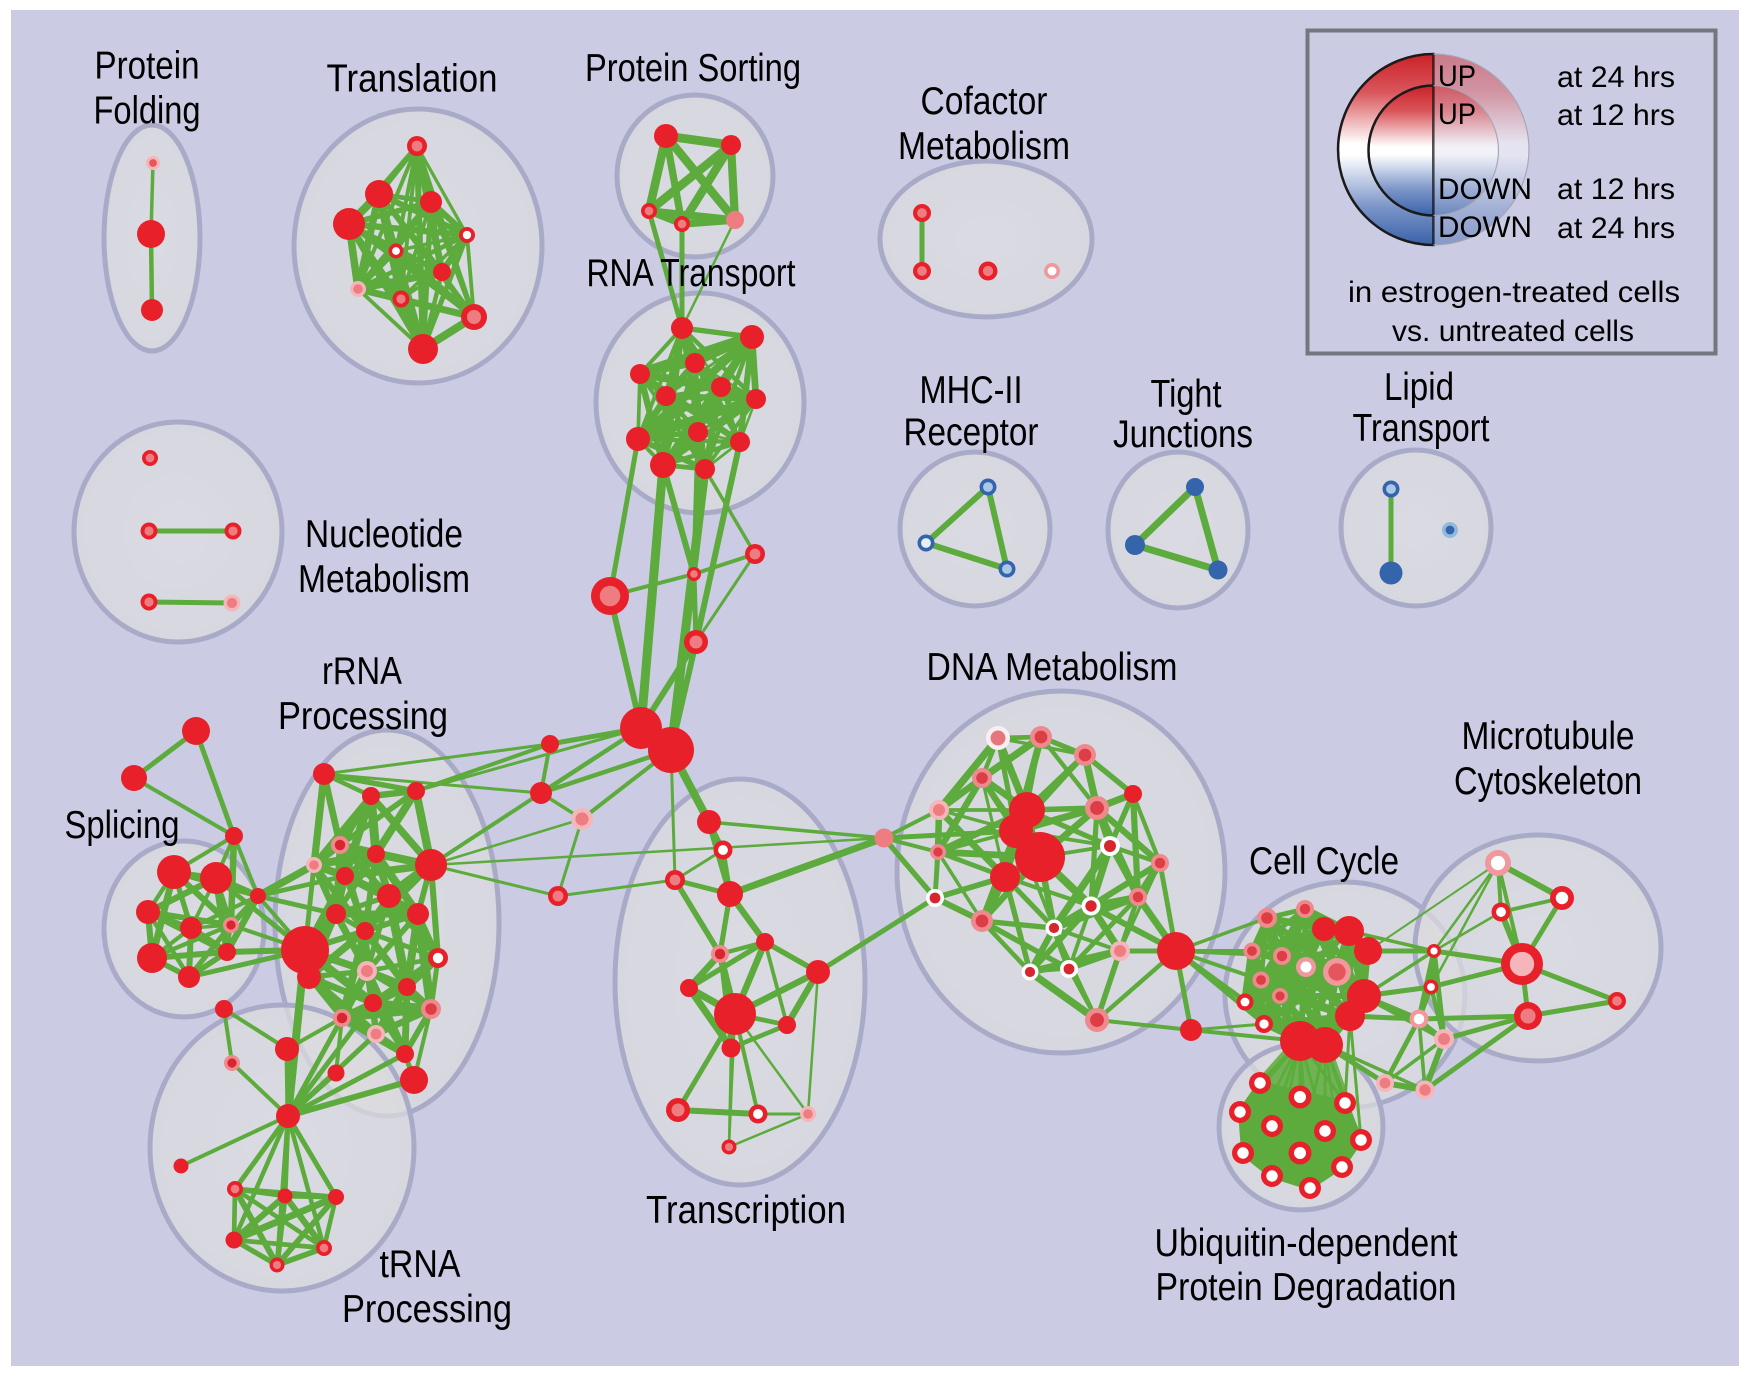 Image resolution: width=1750 pixels, height=1381 pixels. Describe the element at coordinates (1183, 434) in the screenshot. I see `svg-text: Junctions` at that location.